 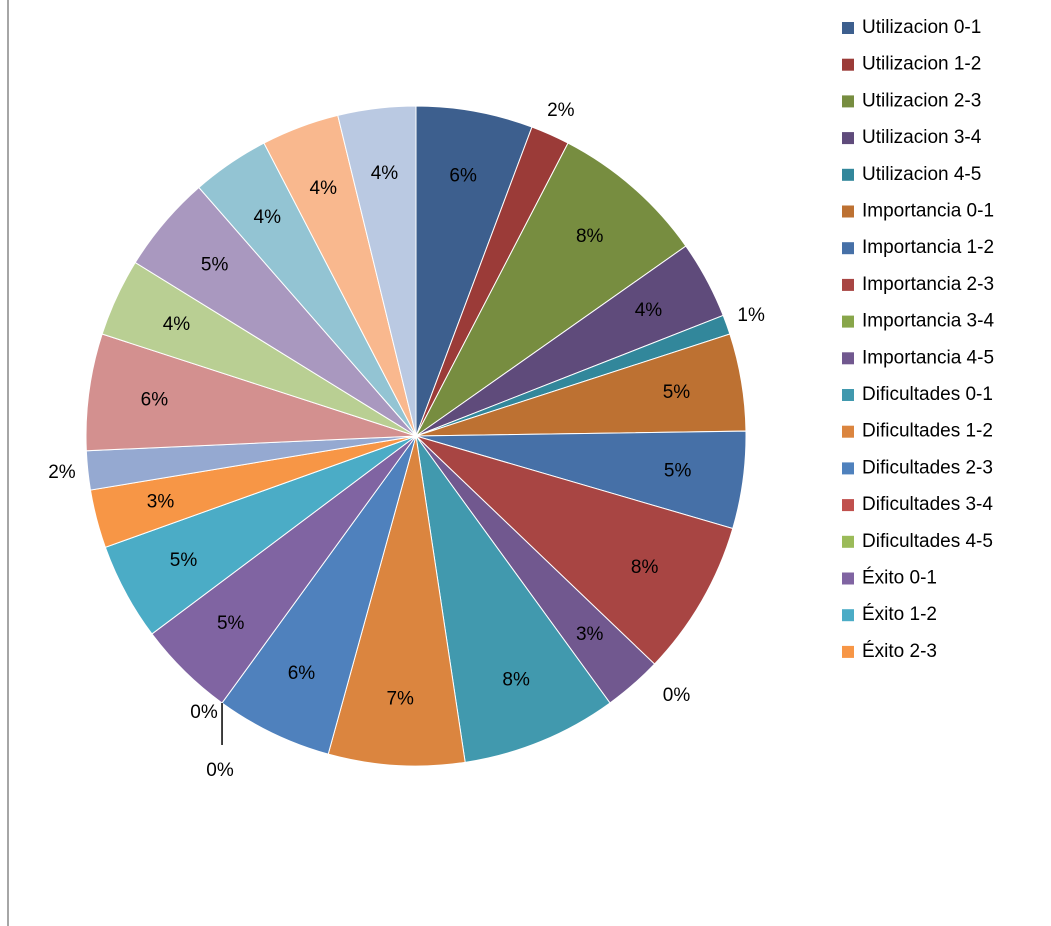 What do you see at coordinates (899, 578) in the screenshot?
I see `legend-label-exito-0-1: Éxito 0-1` at bounding box center [899, 578].